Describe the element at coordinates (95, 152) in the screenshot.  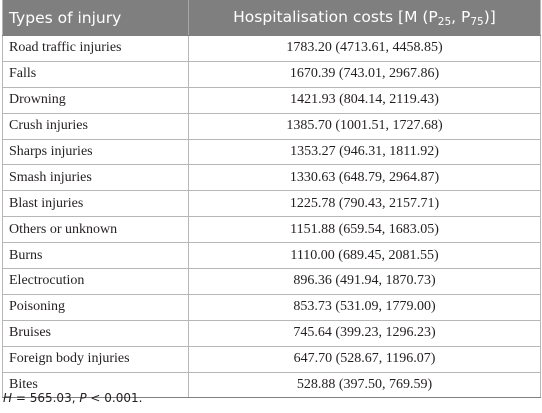
I see `injury-type-cell: Sharps injuries` at that location.